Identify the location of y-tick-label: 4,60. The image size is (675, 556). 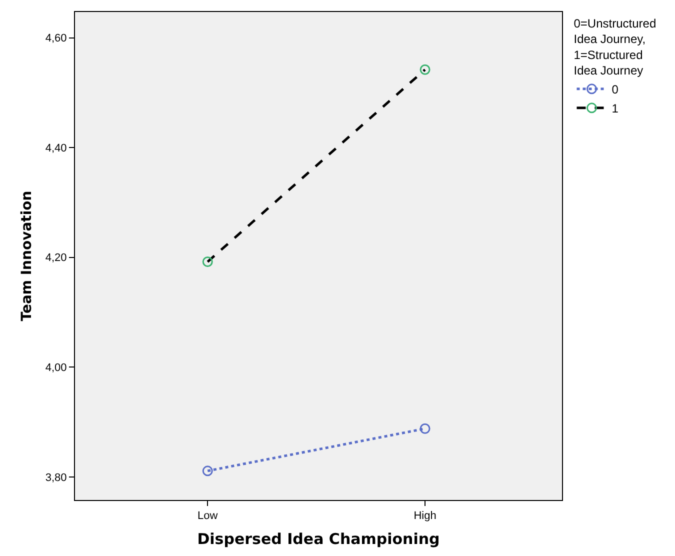
(56, 38).